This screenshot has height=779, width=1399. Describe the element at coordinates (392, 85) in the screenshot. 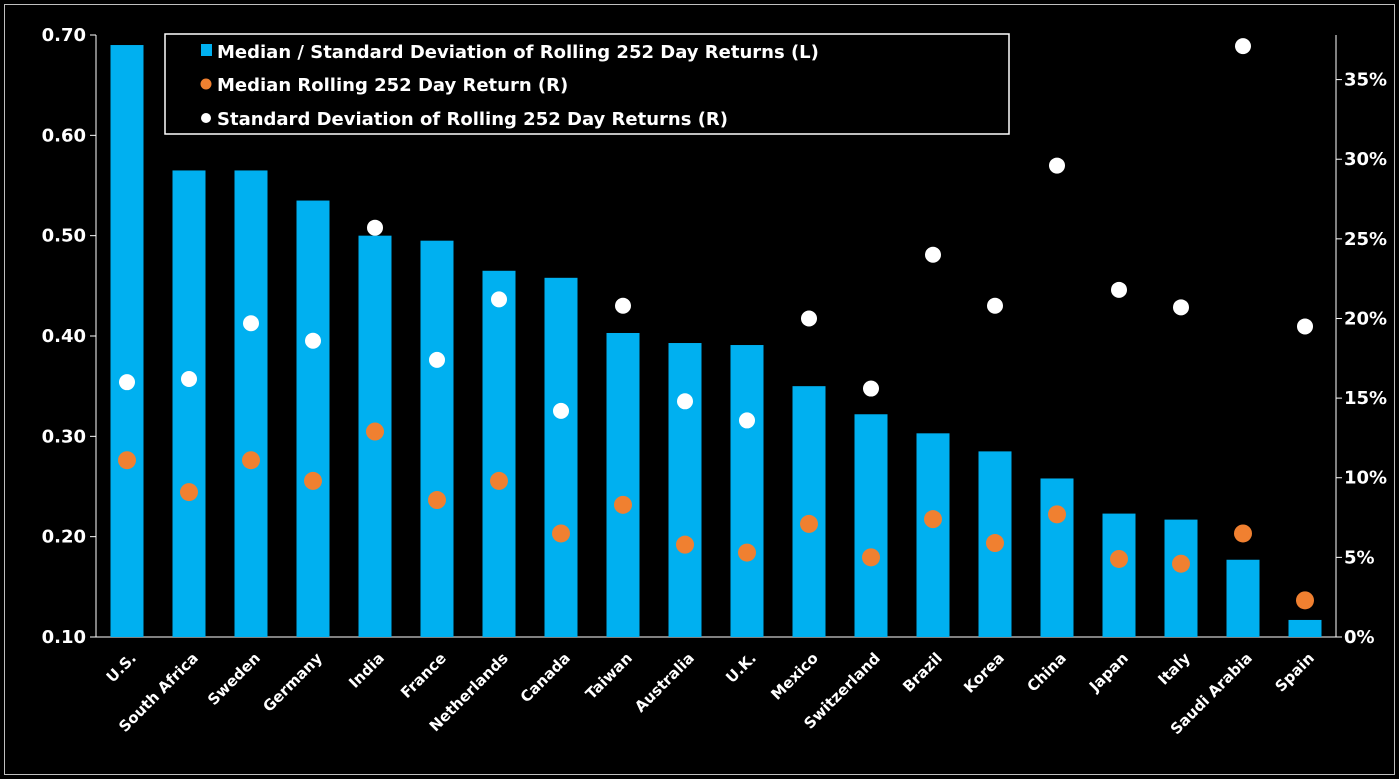

I see `legend-entry: Median Rolling 252 Day Return (R)` at that location.